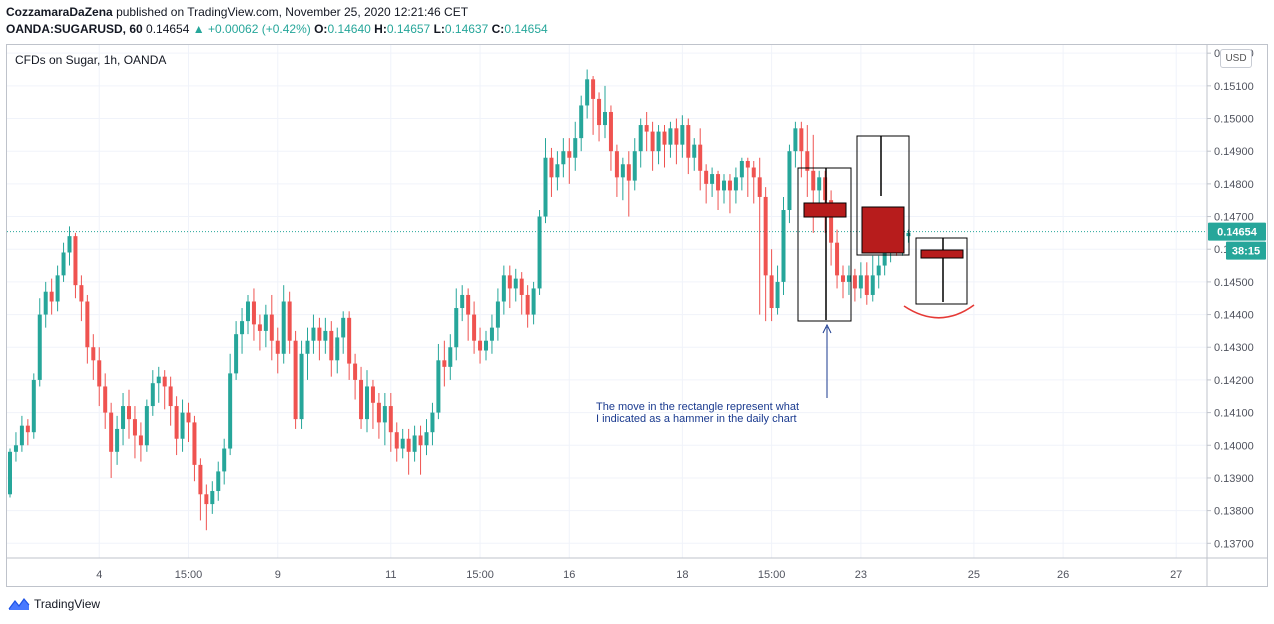 This screenshot has width=1274, height=624. I want to click on x-tick-label: 26, so click(1063, 575).